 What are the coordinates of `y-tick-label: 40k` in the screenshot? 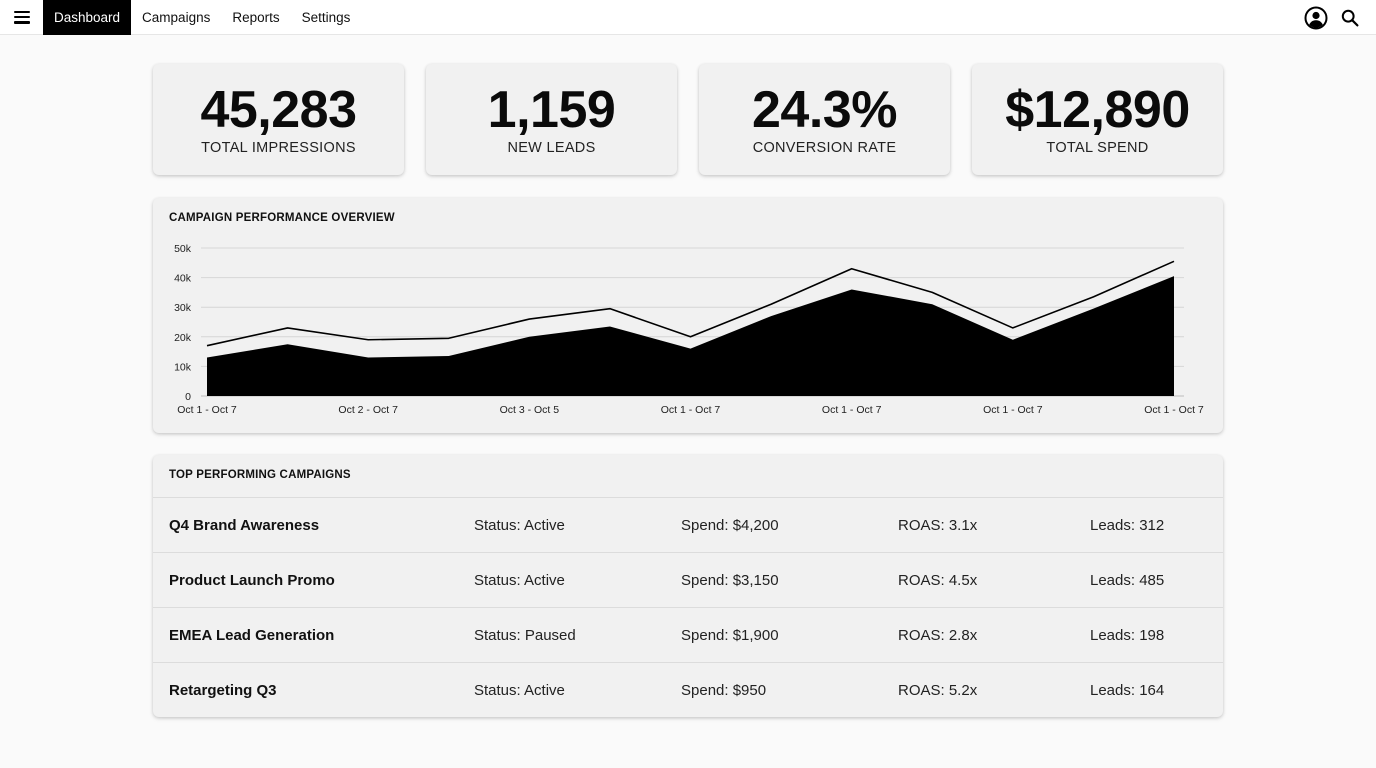 It's located at (183, 279).